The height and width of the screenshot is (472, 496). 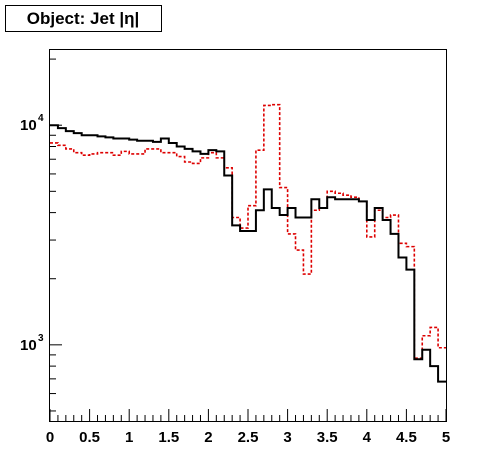 What do you see at coordinates (41, 338) in the screenshot?
I see `y-tick-exponent: 3` at bounding box center [41, 338].